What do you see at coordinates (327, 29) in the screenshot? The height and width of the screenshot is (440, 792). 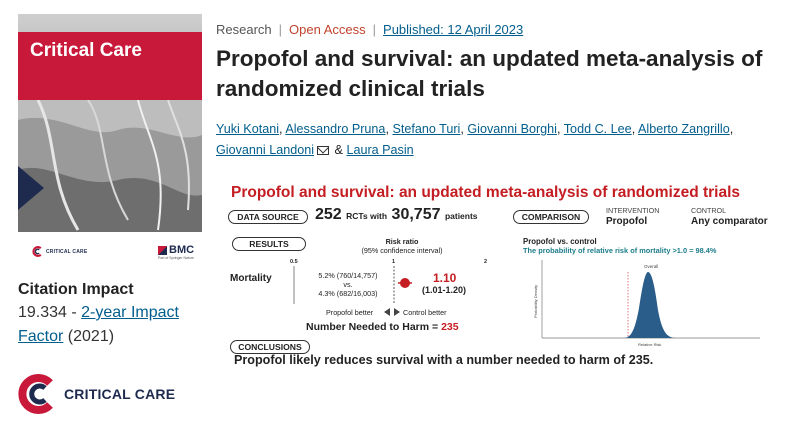 I see `open-access-badge: Open Access` at bounding box center [327, 29].